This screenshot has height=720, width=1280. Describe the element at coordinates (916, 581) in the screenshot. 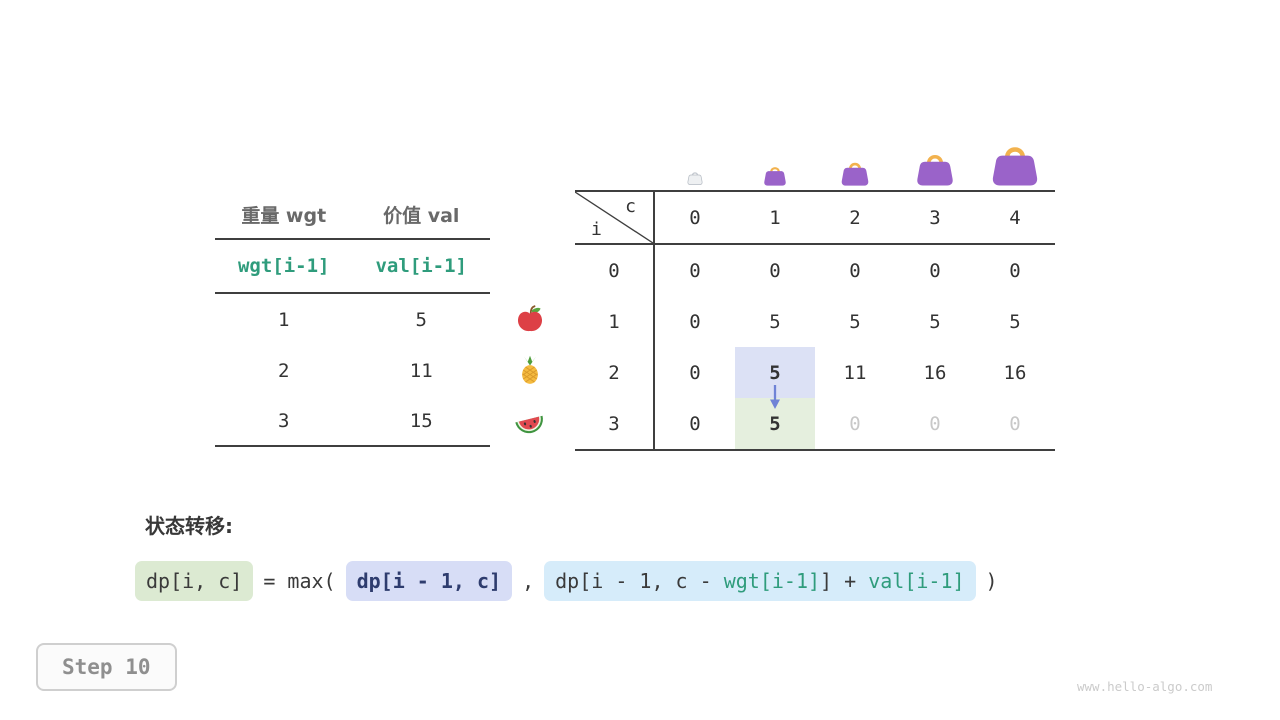

I see `formula-take-val: val[i-1]` at that location.